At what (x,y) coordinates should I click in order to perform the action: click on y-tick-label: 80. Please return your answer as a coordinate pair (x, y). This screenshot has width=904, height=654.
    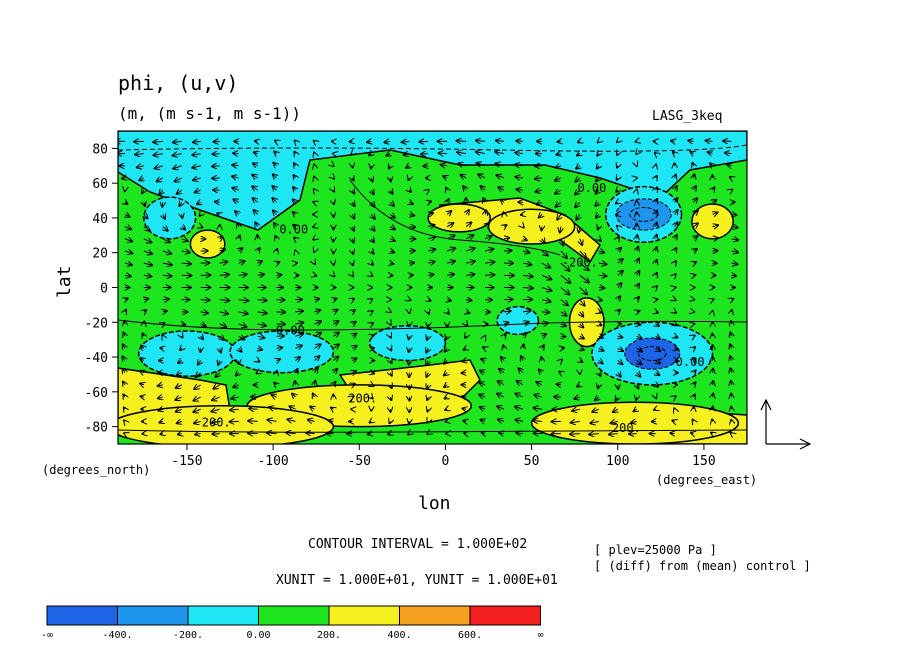
    Looking at the image, I should click on (100, 149).